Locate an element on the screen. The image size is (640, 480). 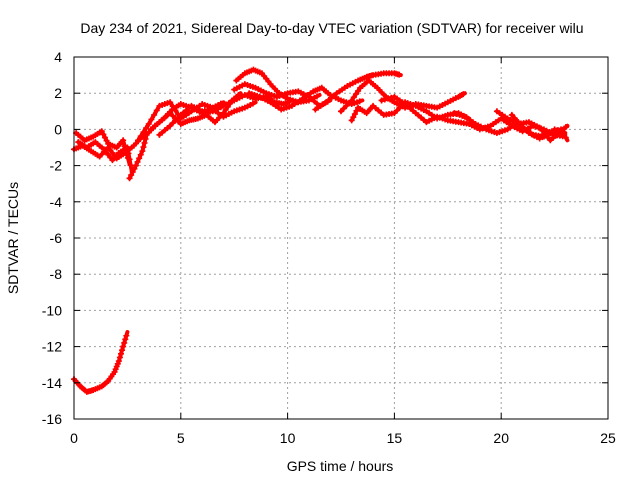
y-tick-label: 0 is located at coordinates (58, 129).